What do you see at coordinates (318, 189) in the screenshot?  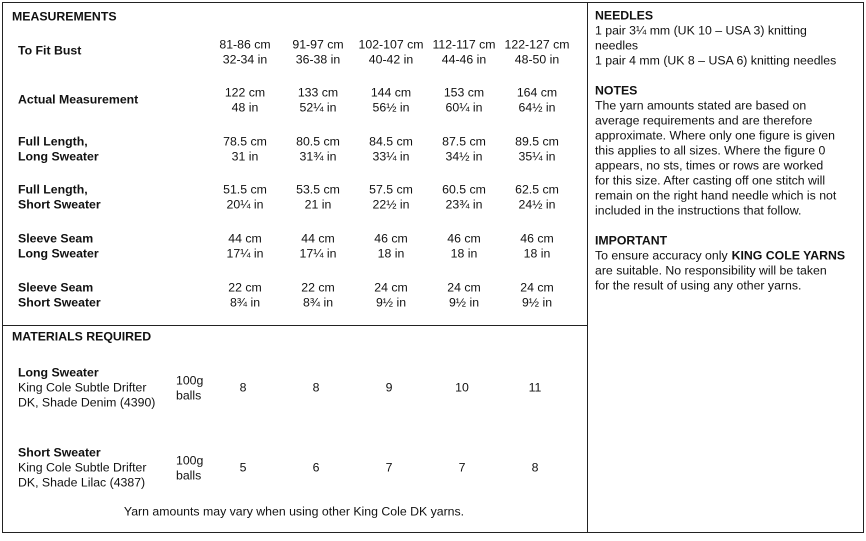 I see `cell: 53.5 cm` at bounding box center [318, 189].